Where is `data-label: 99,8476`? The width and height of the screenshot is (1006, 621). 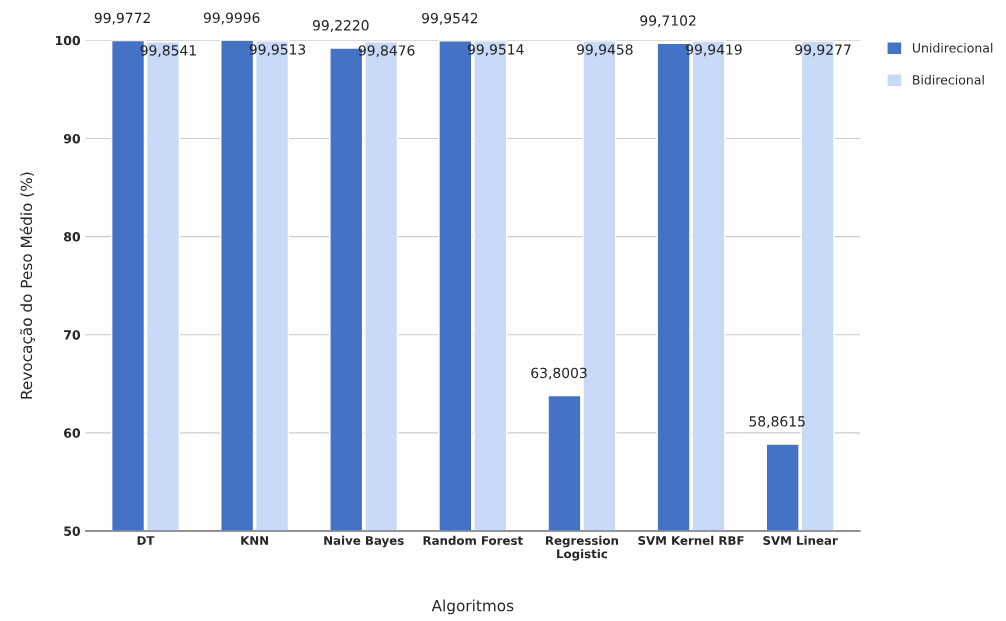 data-label: 99,8476 is located at coordinates (386, 51).